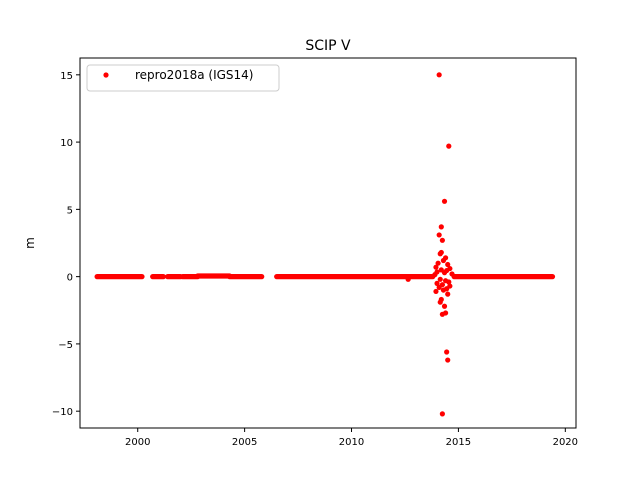  I want to click on legend: repro2018a (IGS14), so click(183, 78).